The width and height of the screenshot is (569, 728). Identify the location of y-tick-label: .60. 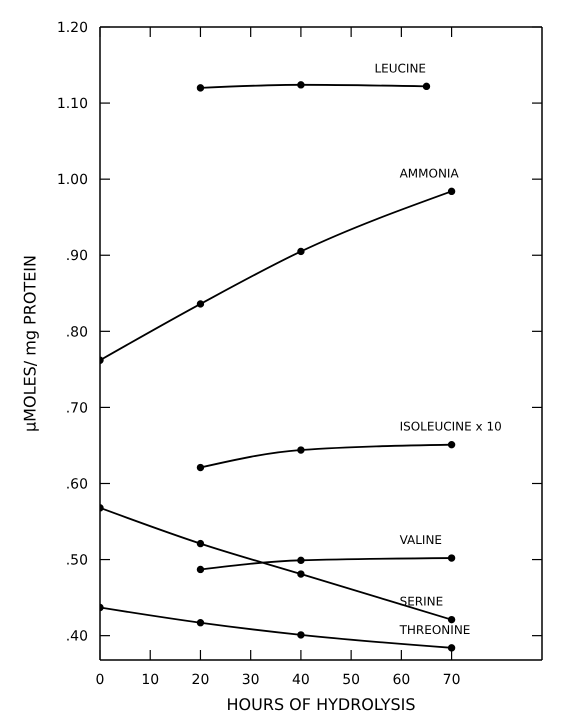
(77, 484).